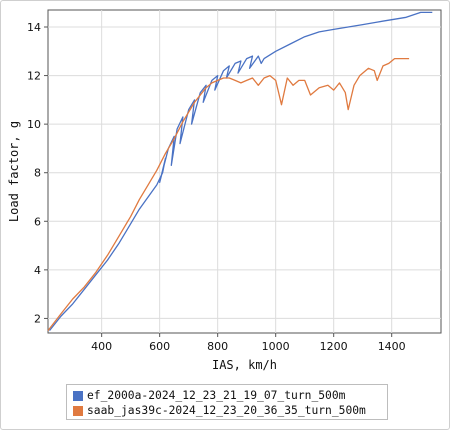 The height and width of the screenshot is (430, 450). I want to click on y-tick-label: 8, so click(37, 173).